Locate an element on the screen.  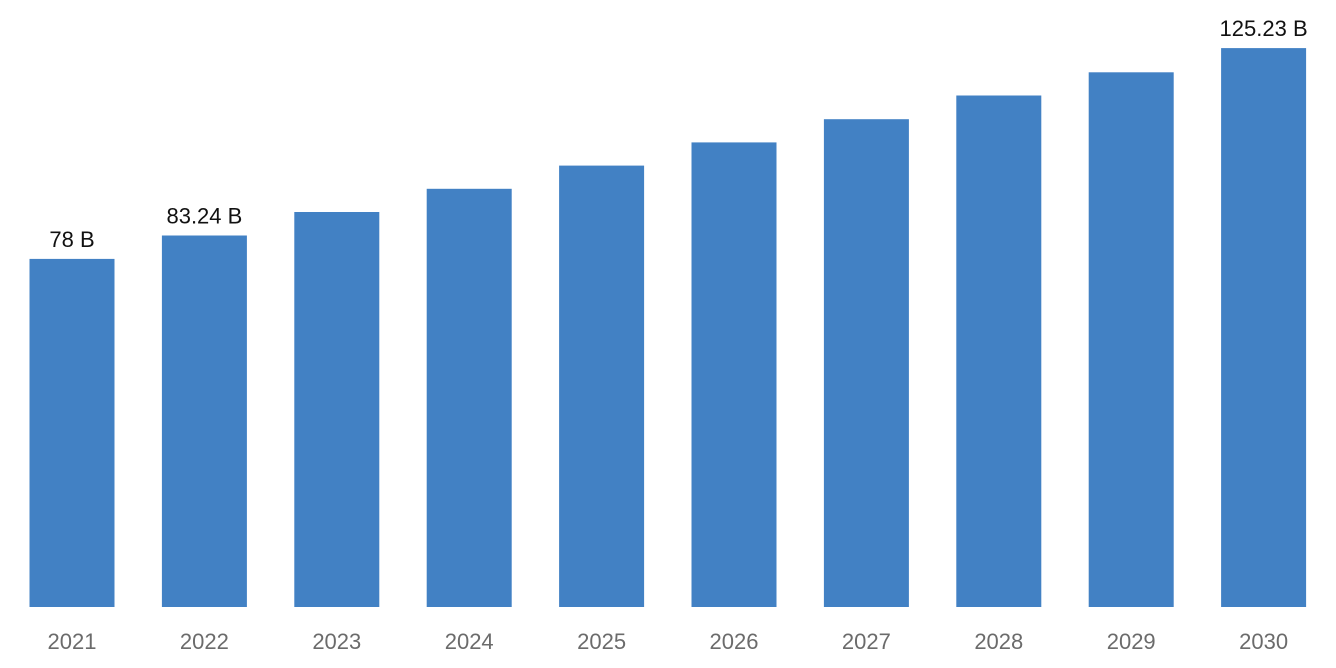
data-label-2030: 125.23 B is located at coordinates (1264, 28).